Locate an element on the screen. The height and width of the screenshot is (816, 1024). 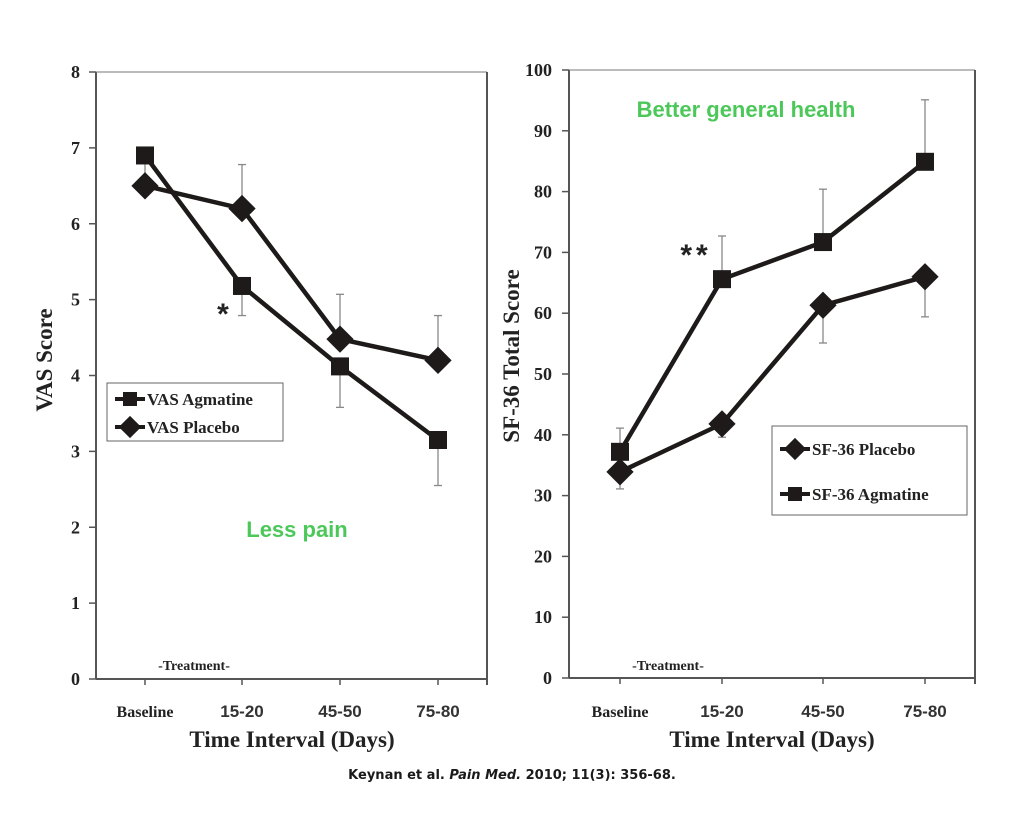
y-tick-label: 6 is located at coordinates (75, 224).